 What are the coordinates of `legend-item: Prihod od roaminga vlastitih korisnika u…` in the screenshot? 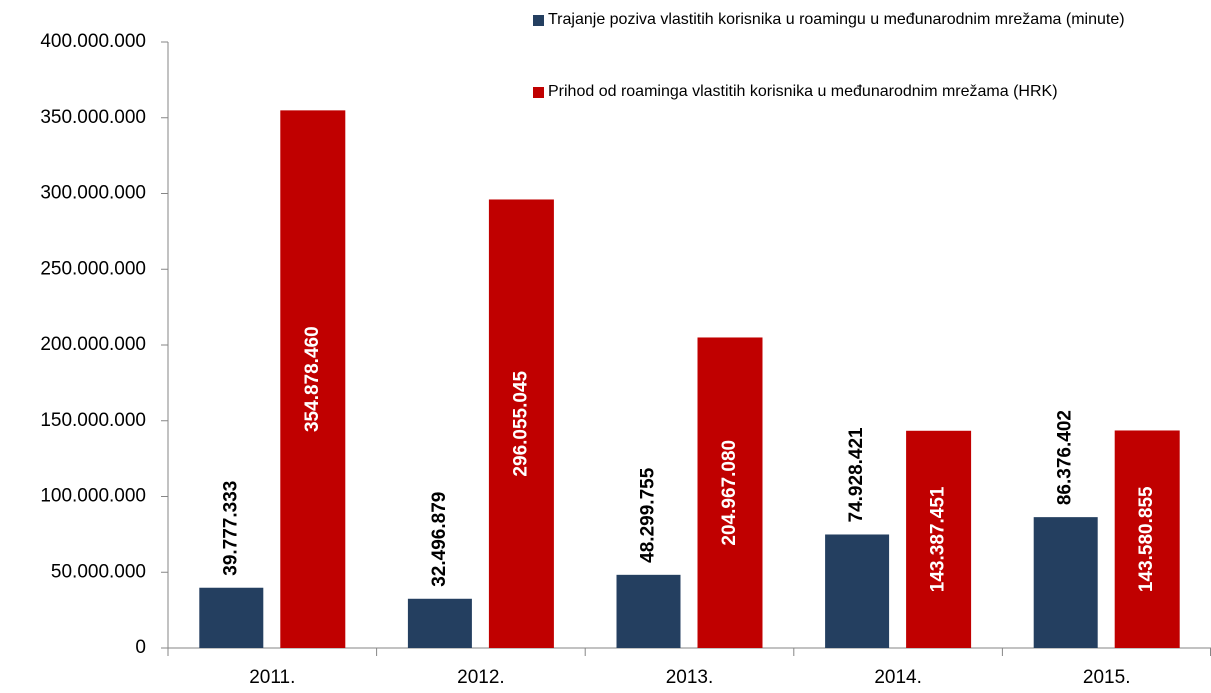 It's located at (853, 92).